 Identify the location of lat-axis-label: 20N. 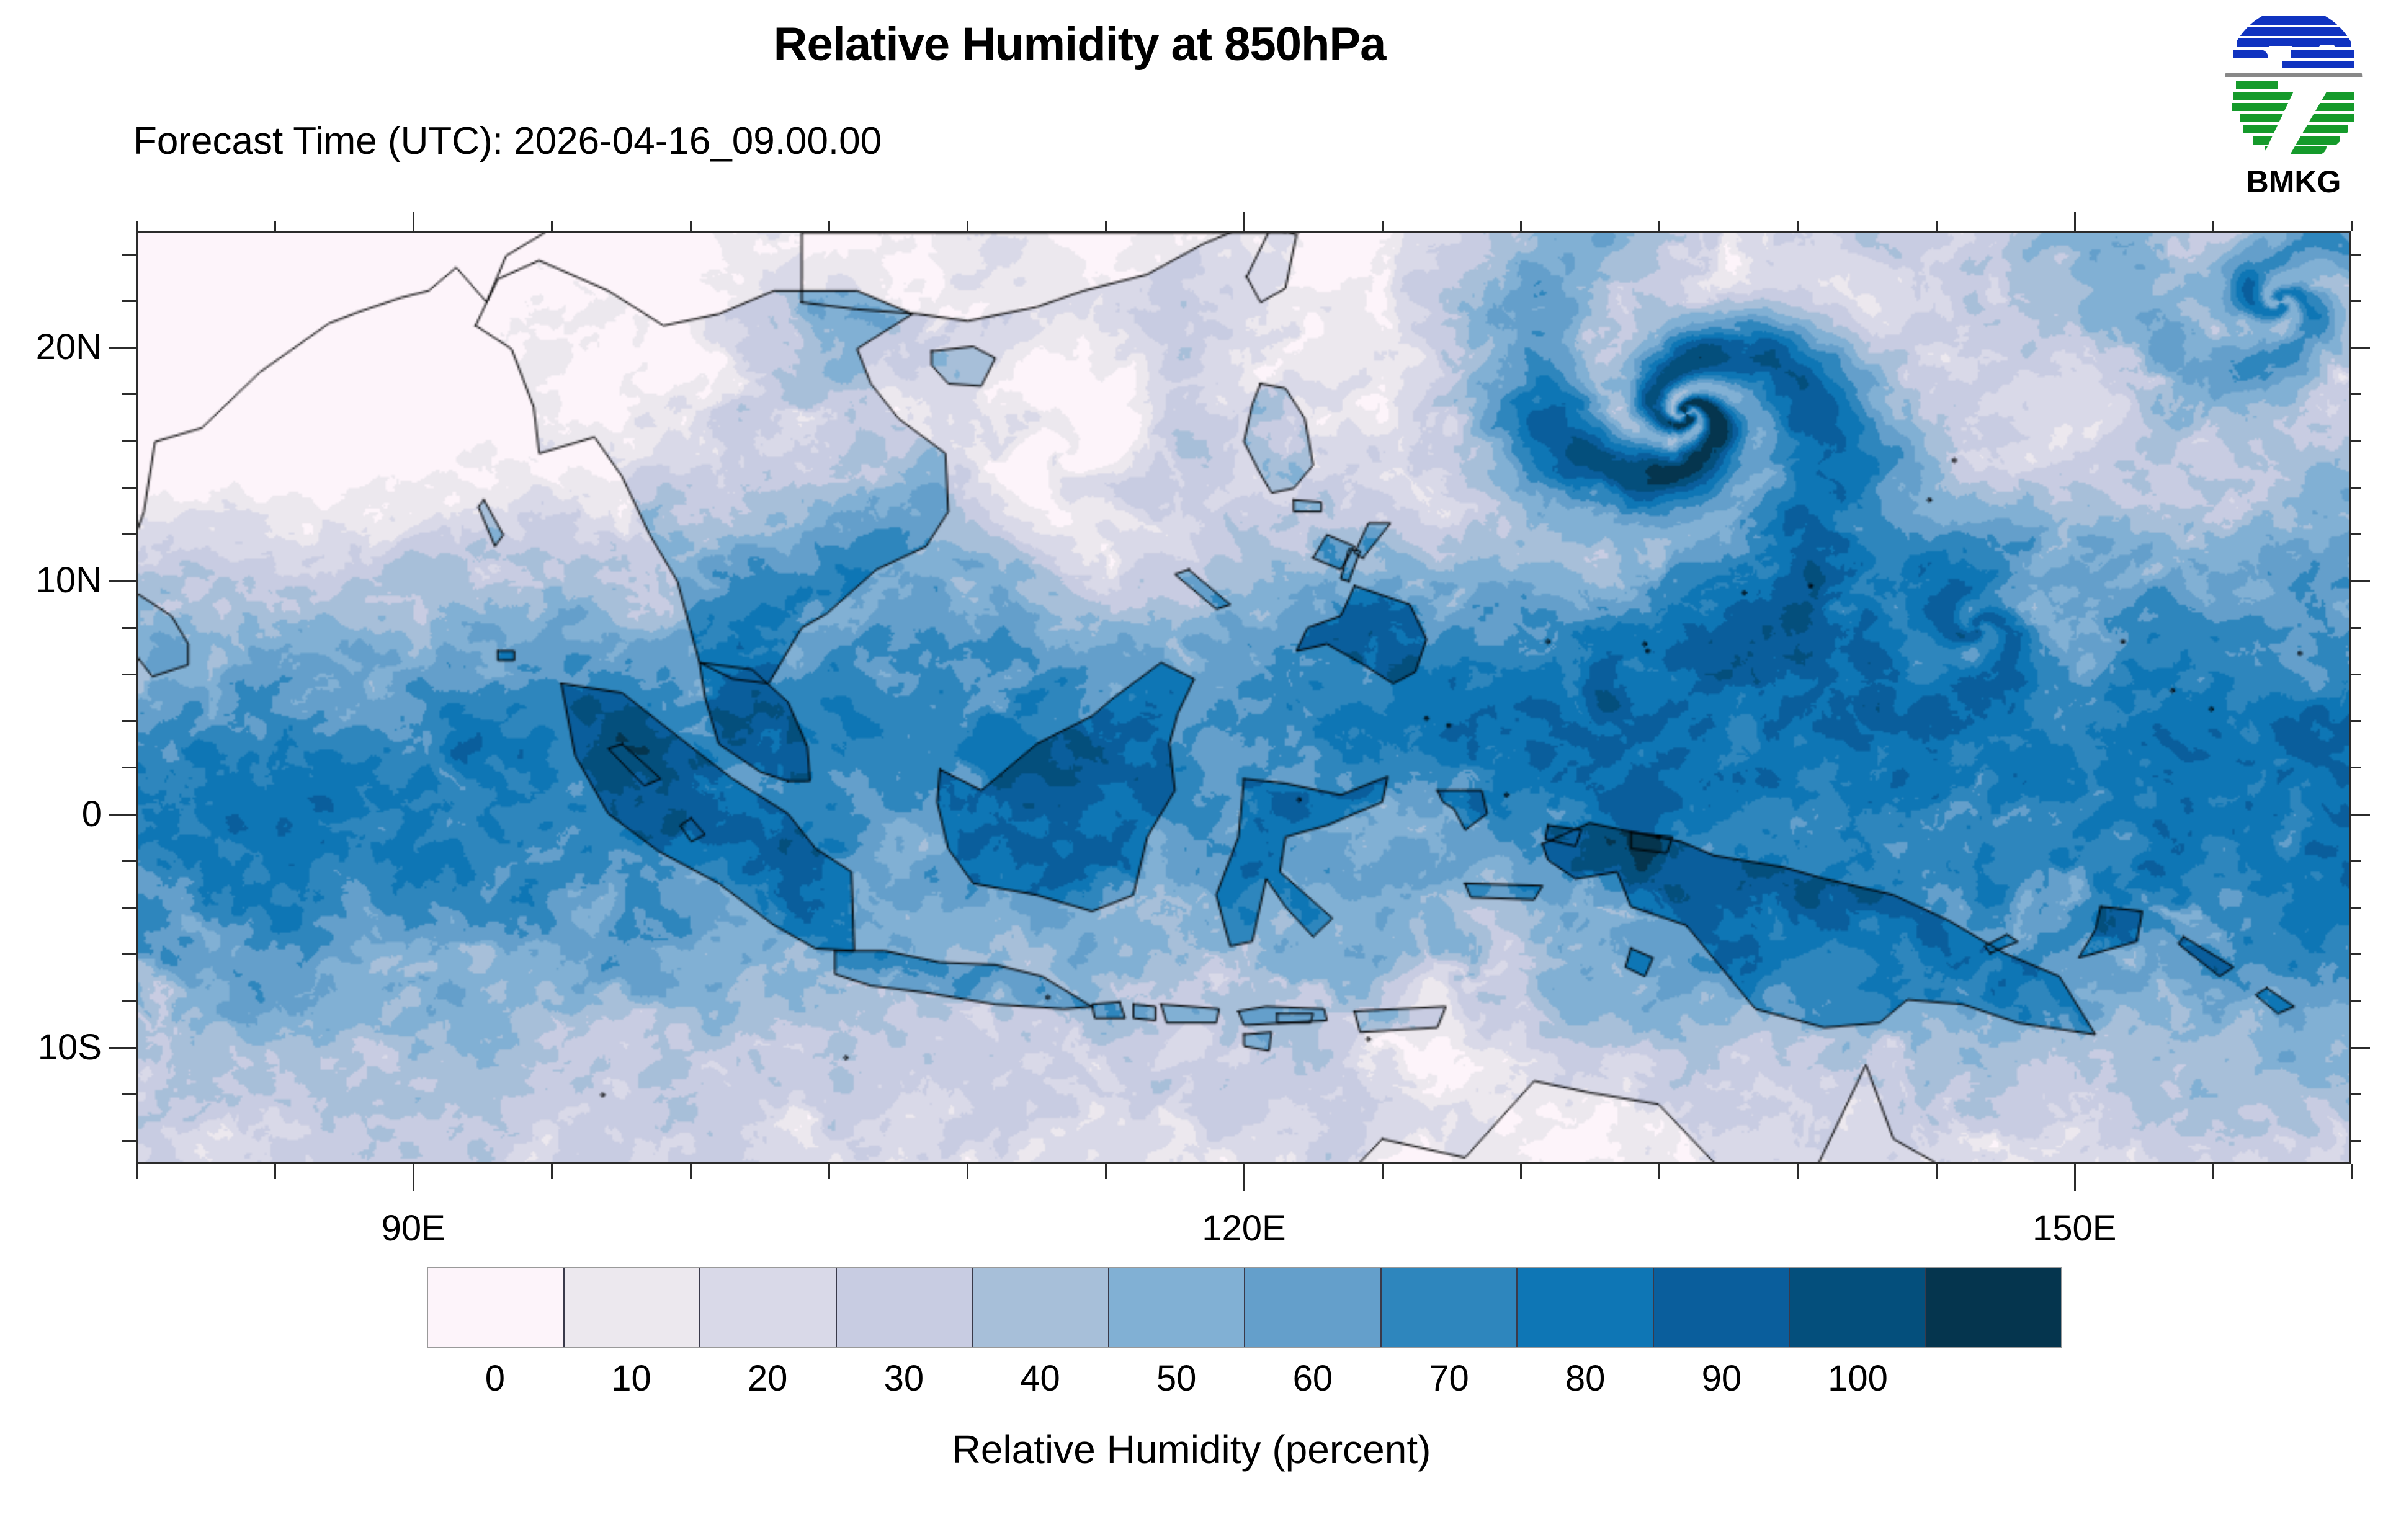
(68, 348).